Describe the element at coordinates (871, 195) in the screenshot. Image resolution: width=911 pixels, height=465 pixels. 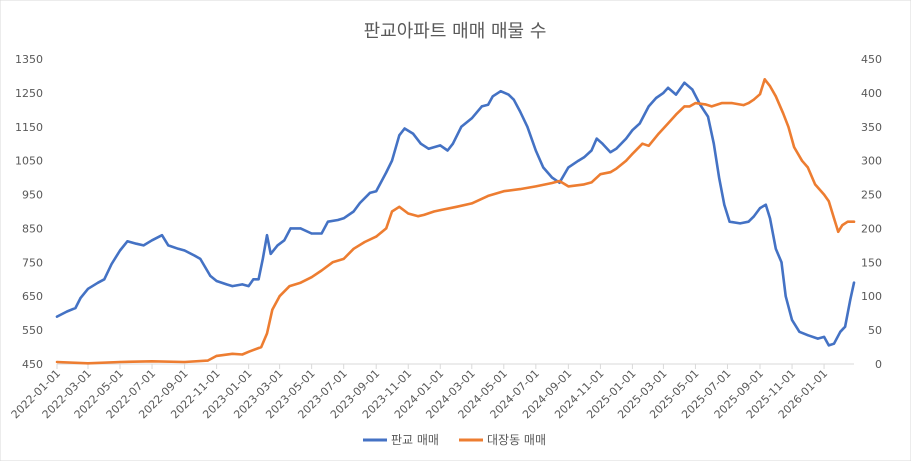
I see `y-right-tick-label: 250` at that location.